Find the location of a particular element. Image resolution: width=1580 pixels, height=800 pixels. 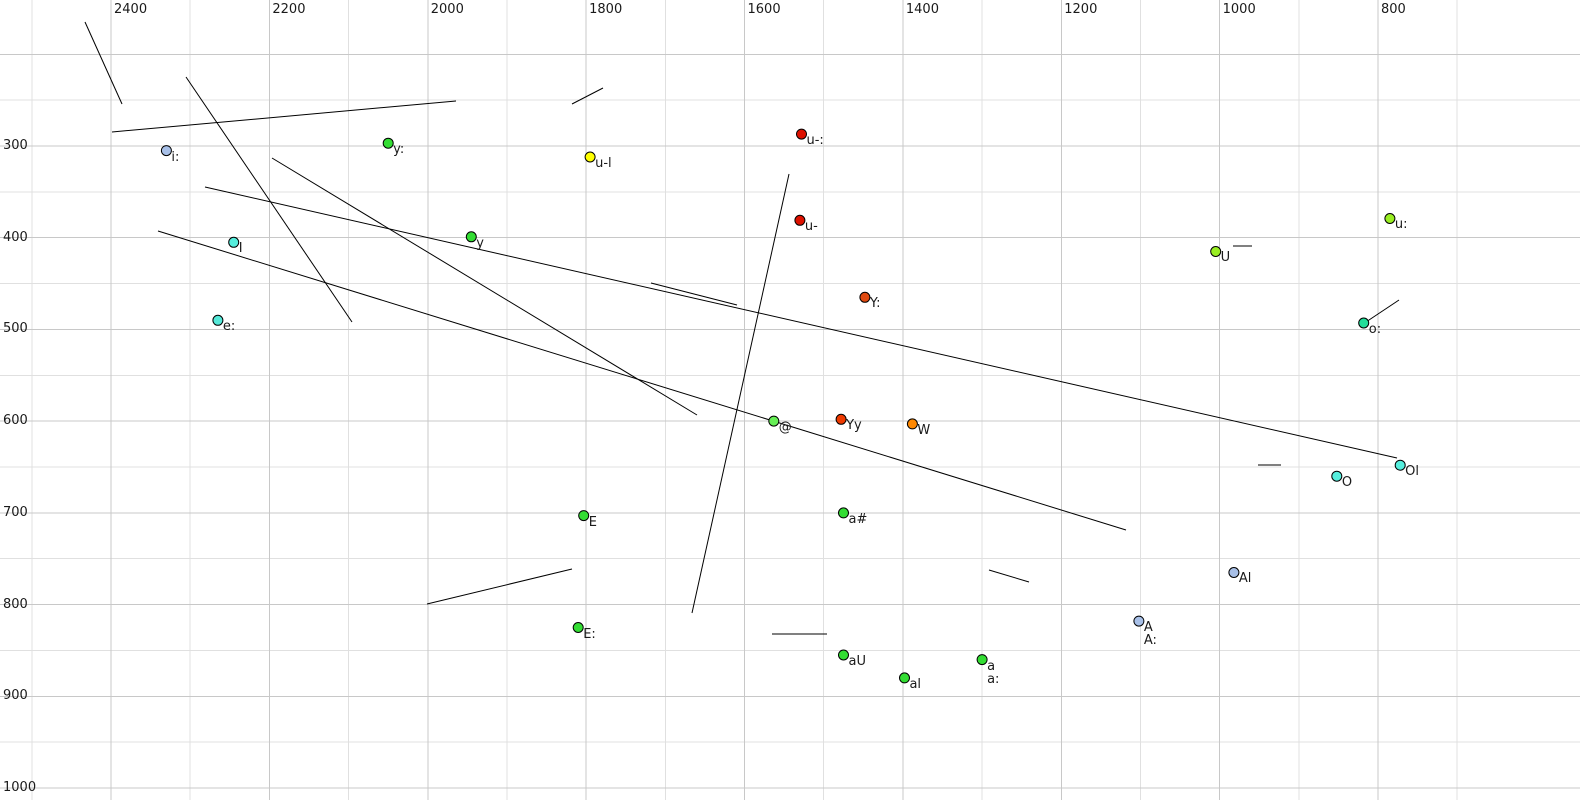

vowel-label: O is located at coordinates (1347, 483).